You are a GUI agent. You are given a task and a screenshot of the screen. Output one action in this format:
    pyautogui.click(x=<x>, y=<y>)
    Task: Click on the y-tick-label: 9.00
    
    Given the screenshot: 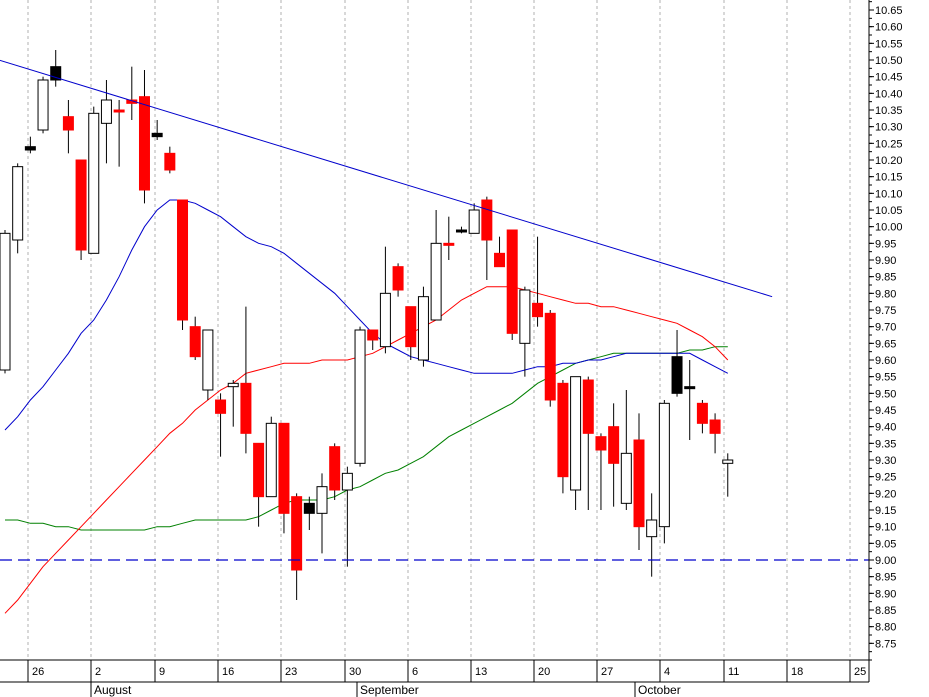 What is the action you would take?
    pyautogui.click(x=885, y=561)
    